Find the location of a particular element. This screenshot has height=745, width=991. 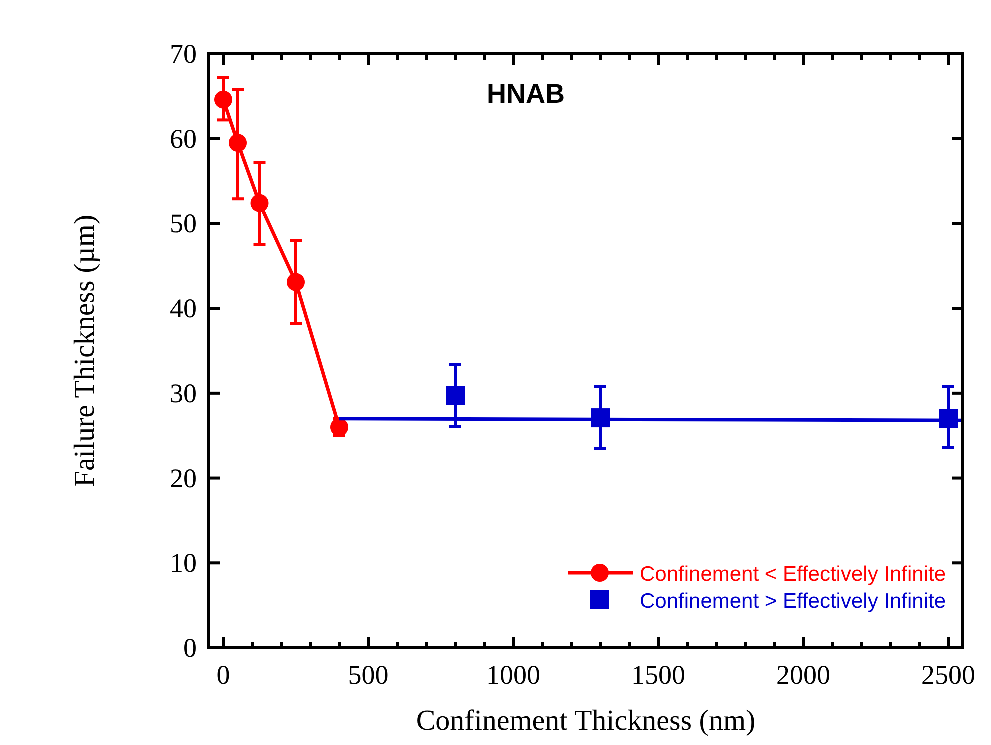

y-tick-label: 0 is located at coordinates (190, 648).